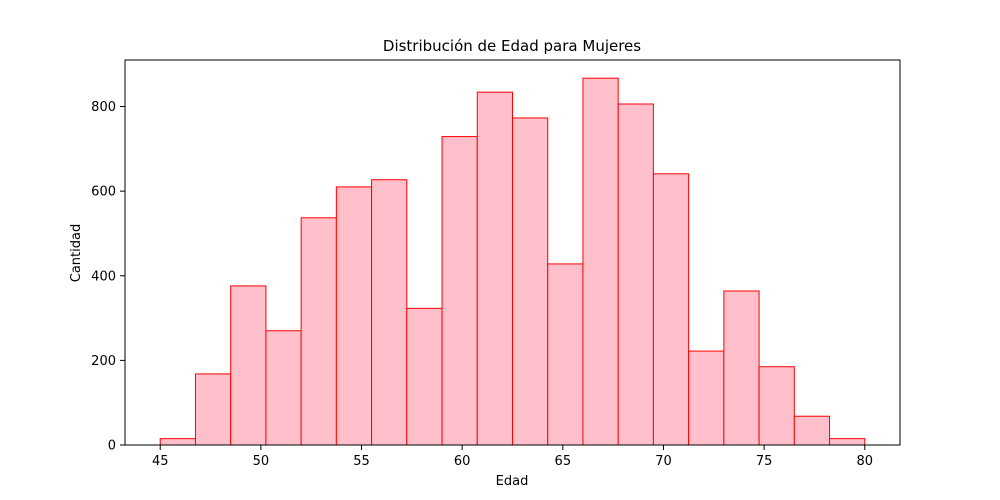 This screenshot has height=500, width=1000. I want to click on y-axis-label: Cantidad, so click(76, 253).